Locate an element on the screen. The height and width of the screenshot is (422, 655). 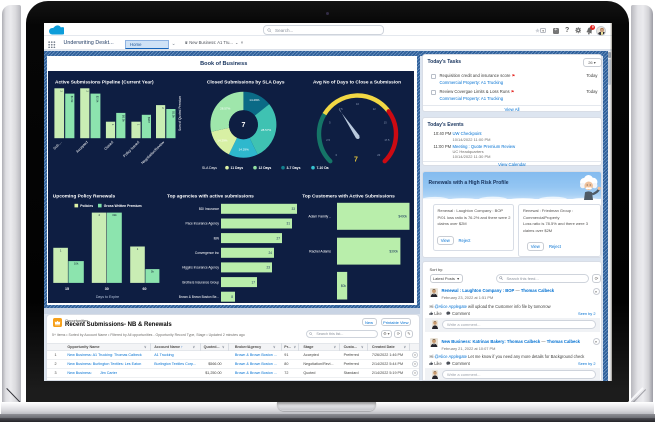
svg-text: Closed is located at coordinates (108, 145).